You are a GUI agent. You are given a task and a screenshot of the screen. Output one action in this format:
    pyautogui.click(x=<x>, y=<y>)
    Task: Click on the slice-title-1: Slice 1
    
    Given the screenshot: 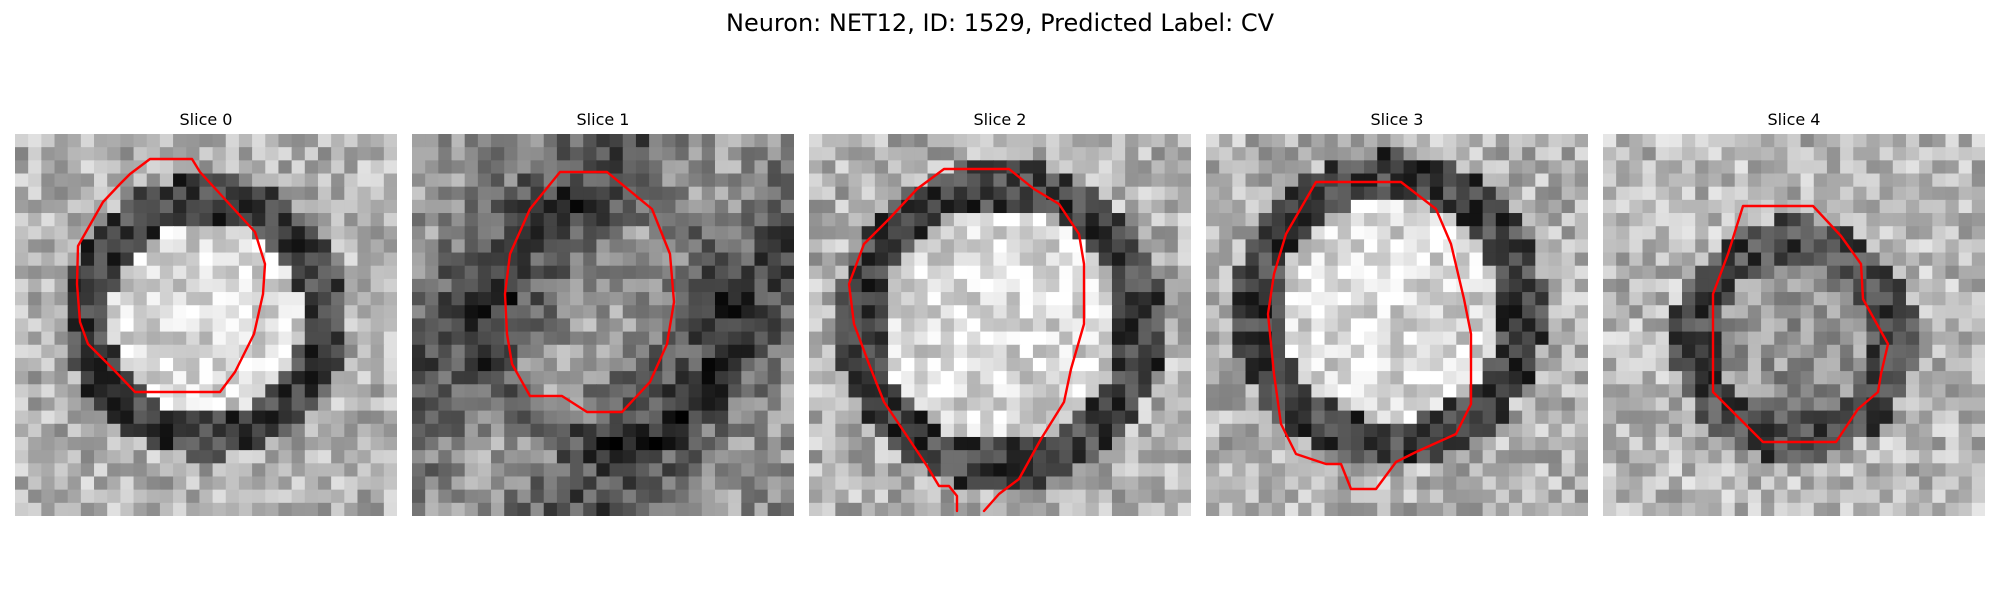 What is the action you would take?
    pyautogui.click(x=603, y=119)
    